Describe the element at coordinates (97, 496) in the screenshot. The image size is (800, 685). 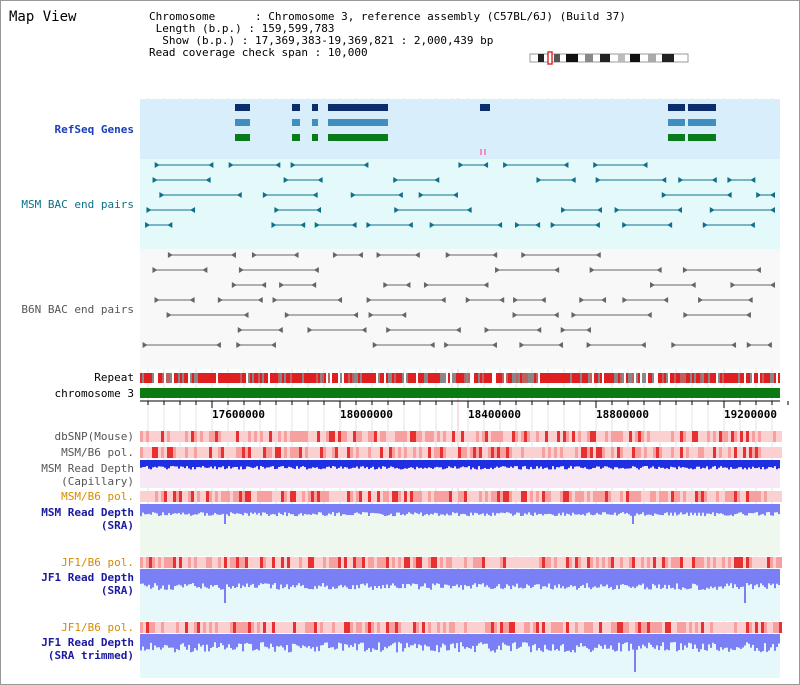
I see `msm-b6-pol-label-2: MSM/B6 pol.` at that location.